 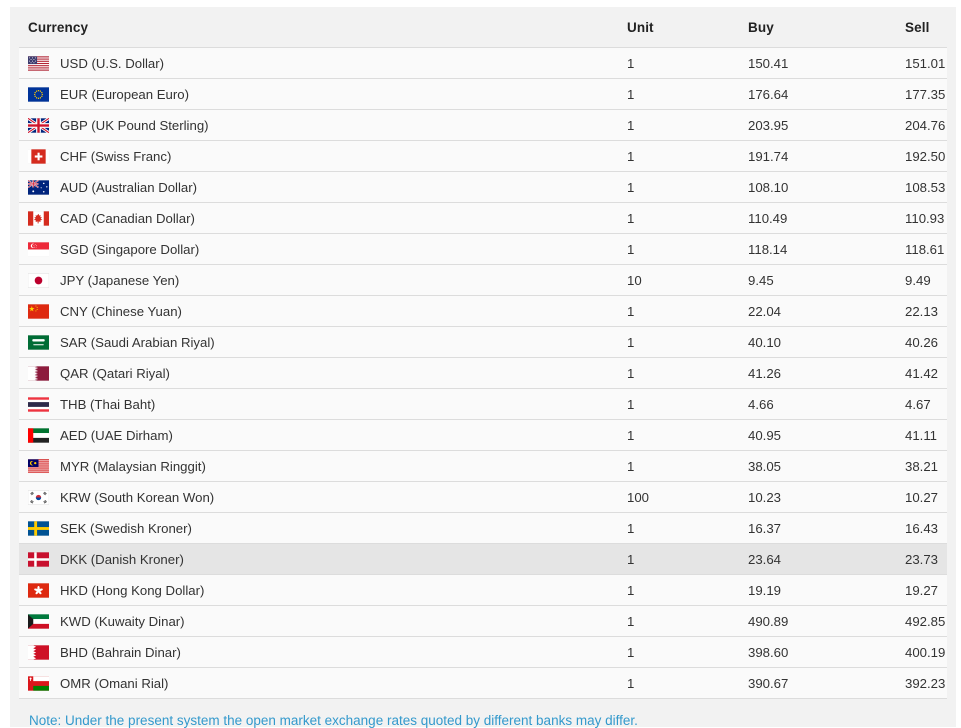 I want to click on column-header-buy: Buy, so click(x=761, y=27).